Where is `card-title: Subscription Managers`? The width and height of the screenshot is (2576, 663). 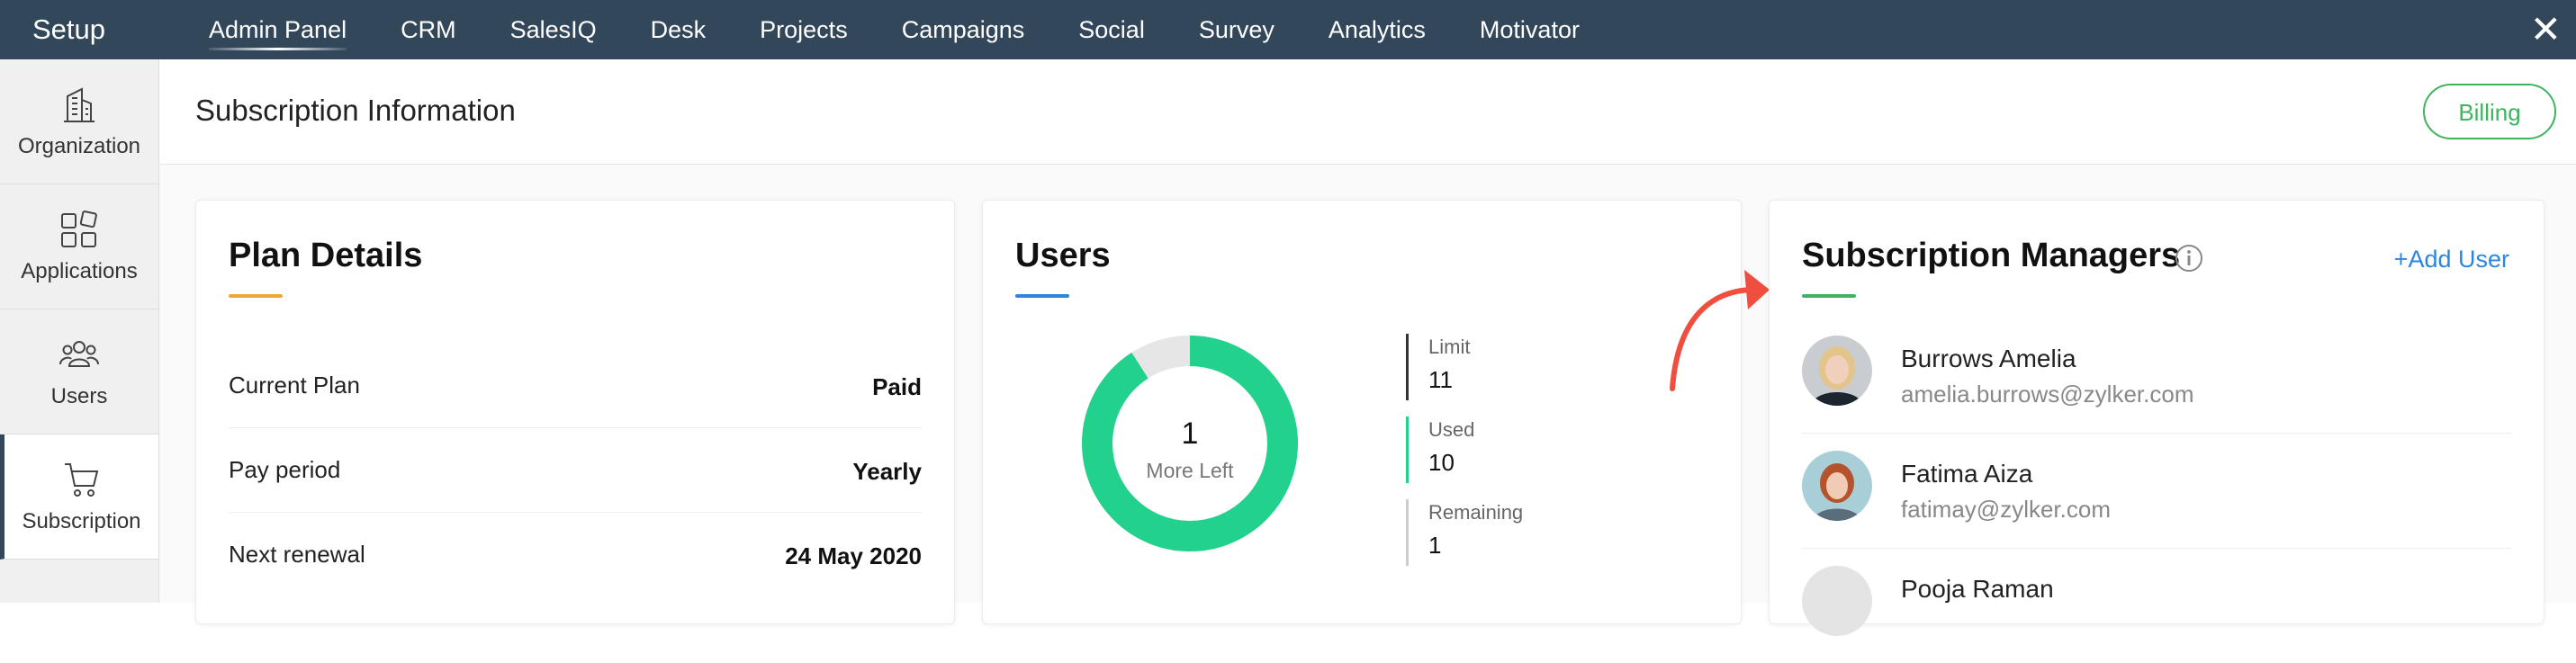 card-title: Subscription Managers is located at coordinates (1991, 255).